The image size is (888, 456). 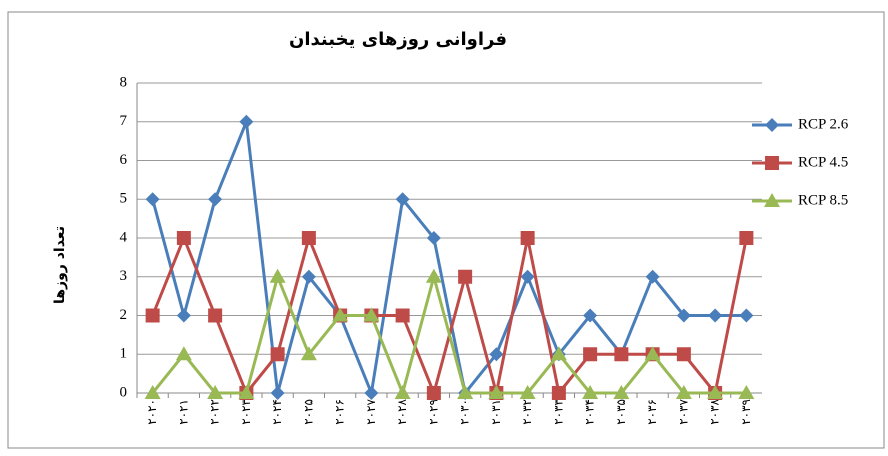 What do you see at coordinates (124, 160) in the screenshot?
I see `y-tick-label: 6` at bounding box center [124, 160].